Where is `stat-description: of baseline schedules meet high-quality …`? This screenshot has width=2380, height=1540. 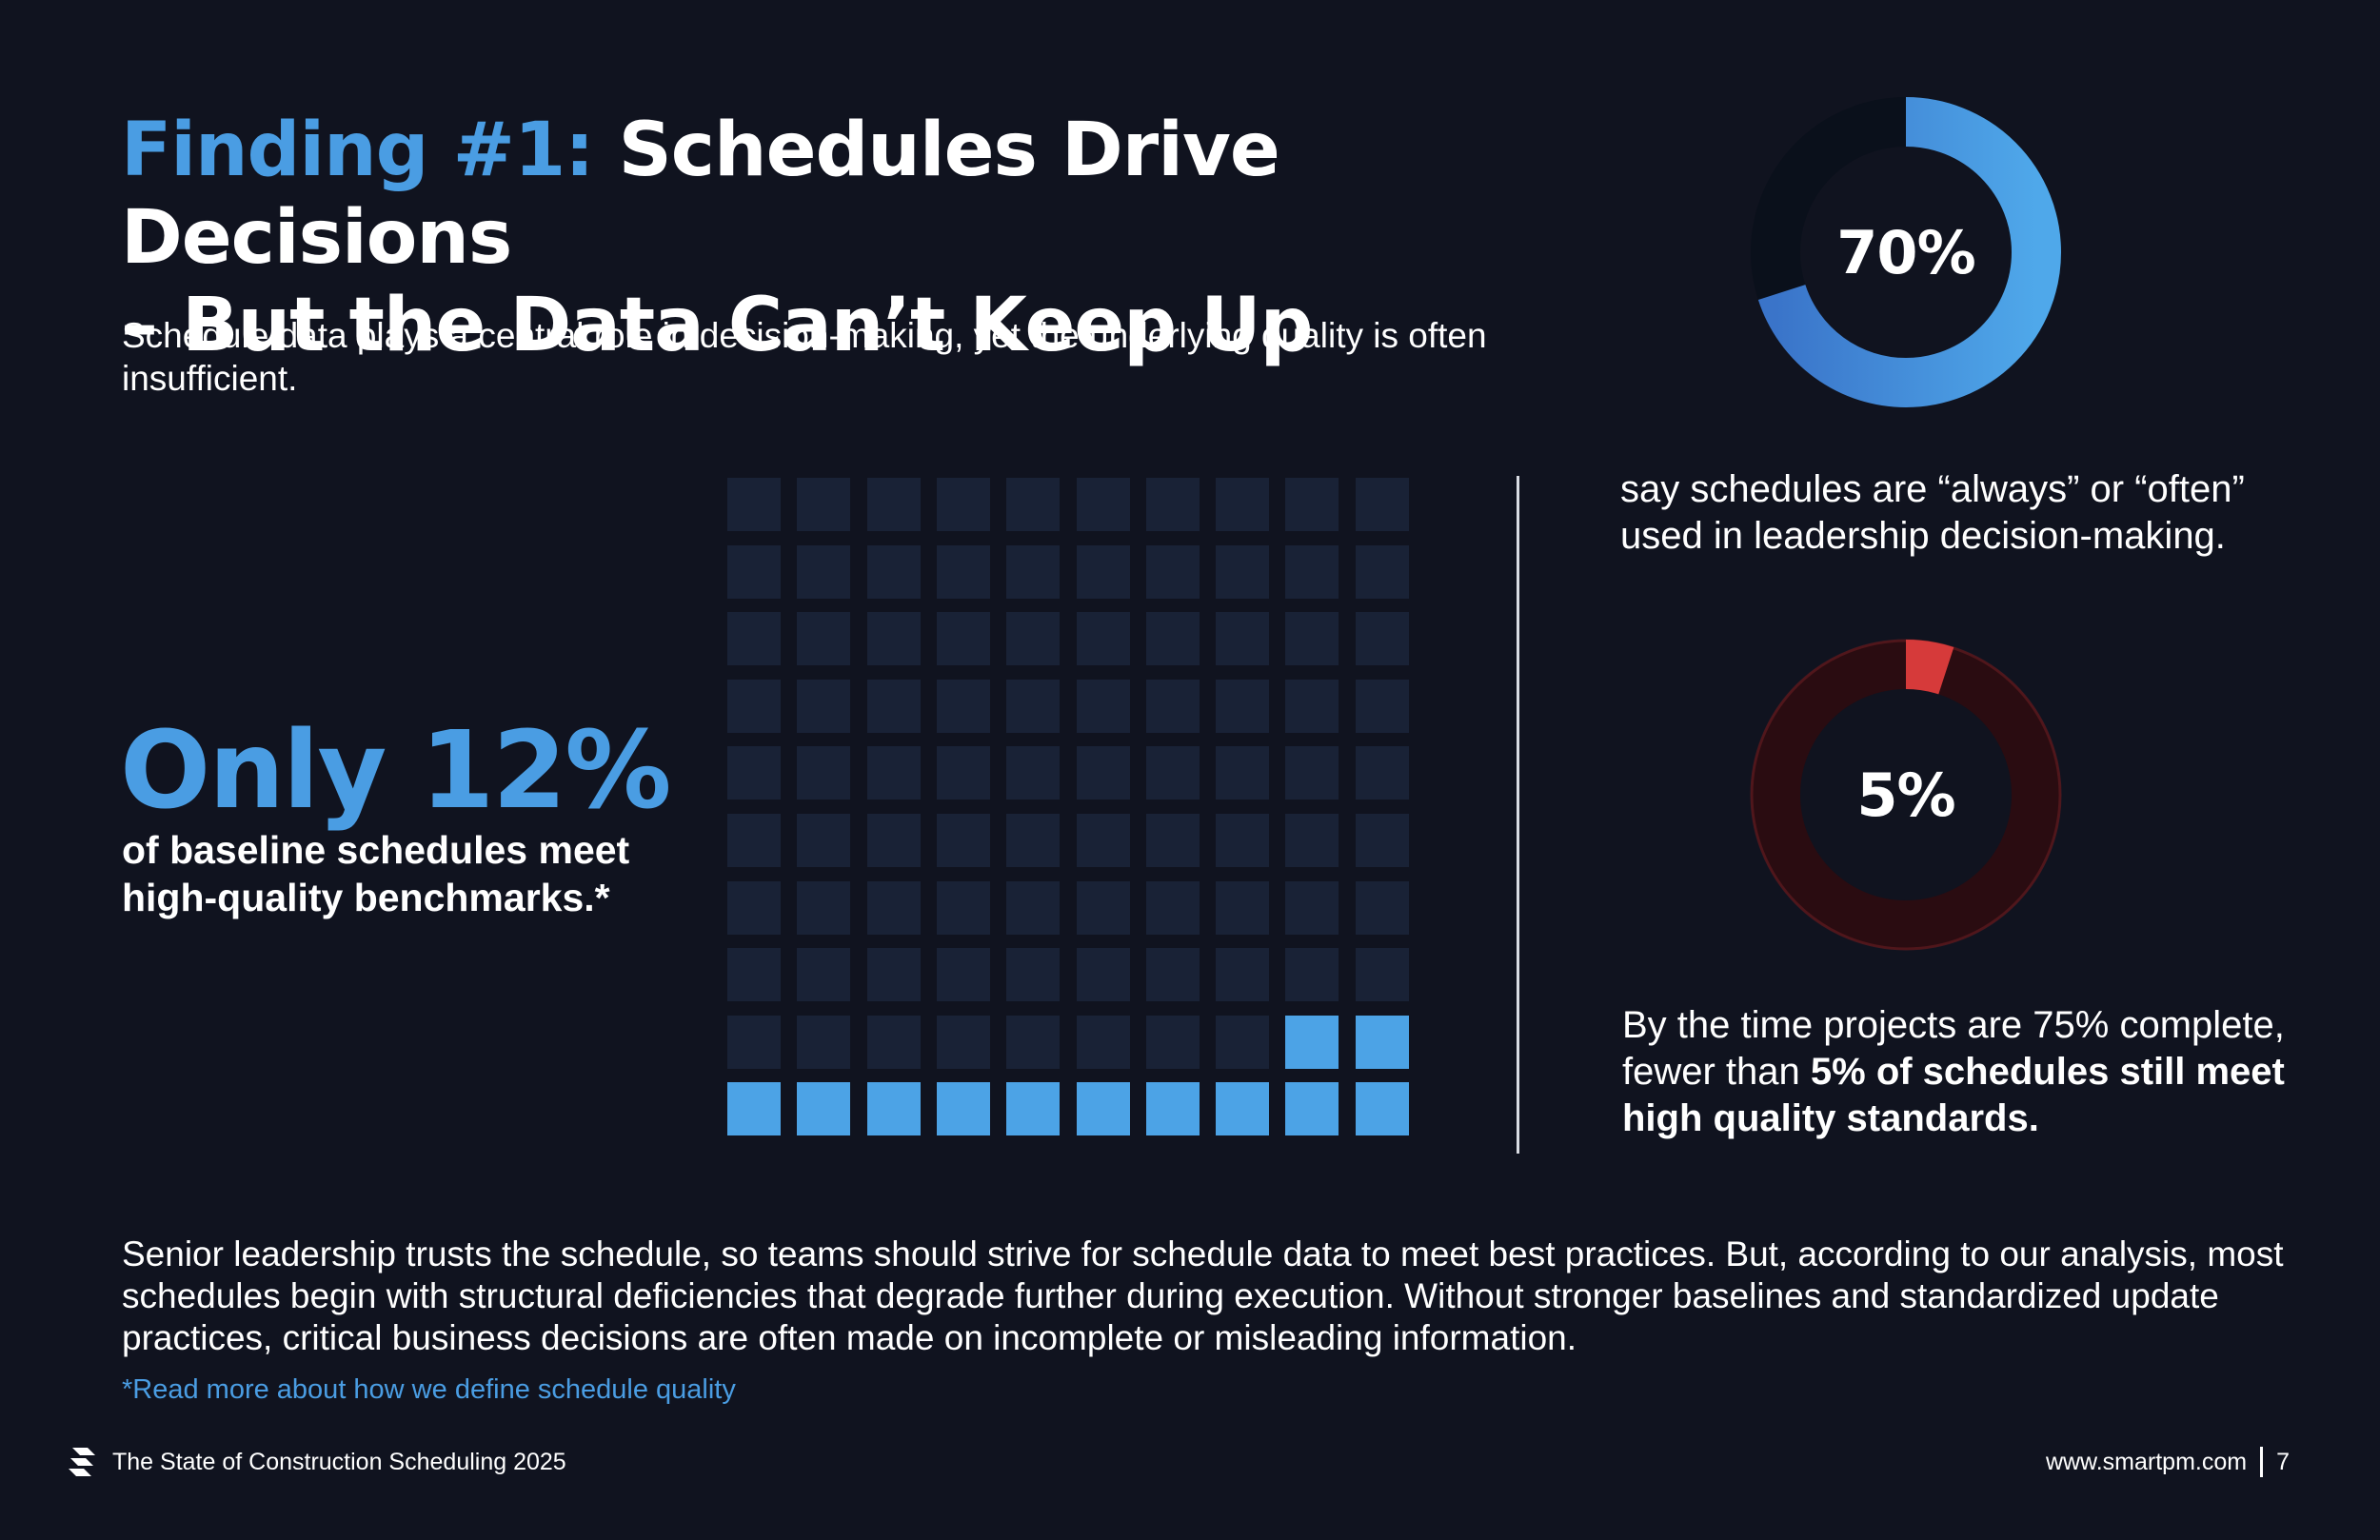
stat-description: of baseline schedules meet high-quality … is located at coordinates (376, 873).